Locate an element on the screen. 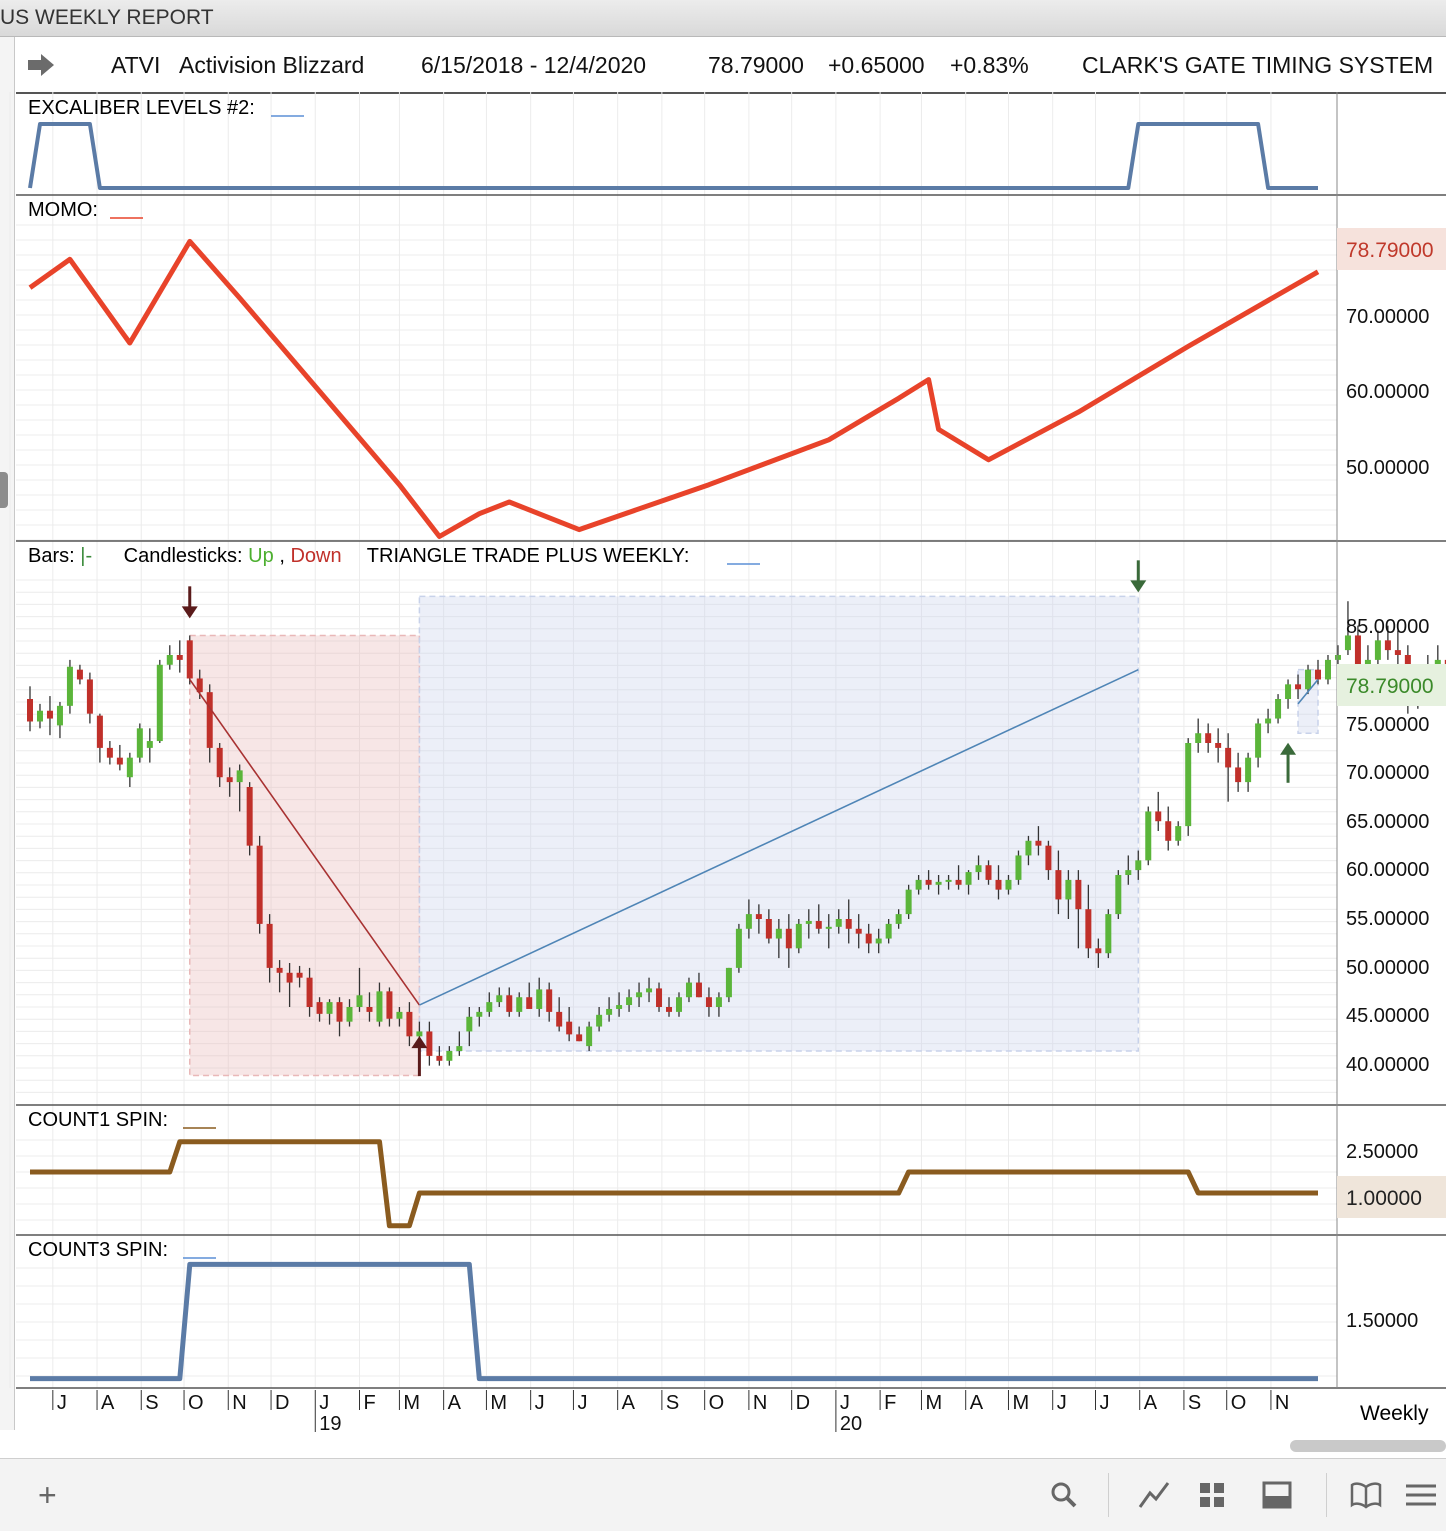  price-last-badge is located at coordinates (1391, 685).